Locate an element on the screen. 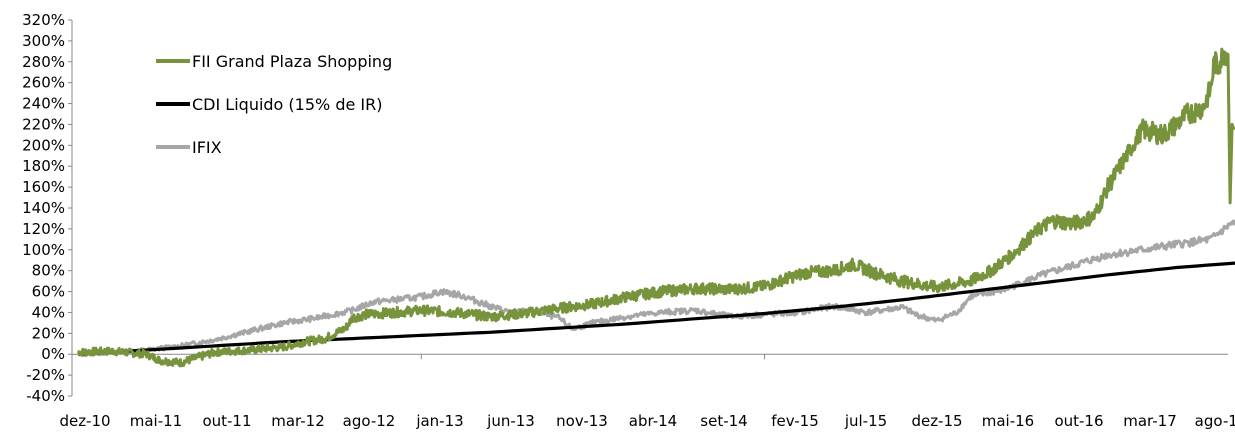 Image resolution: width=1235 pixels, height=432 pixels. x-tick-label: mar-12 is located at coordinates (298, 421).